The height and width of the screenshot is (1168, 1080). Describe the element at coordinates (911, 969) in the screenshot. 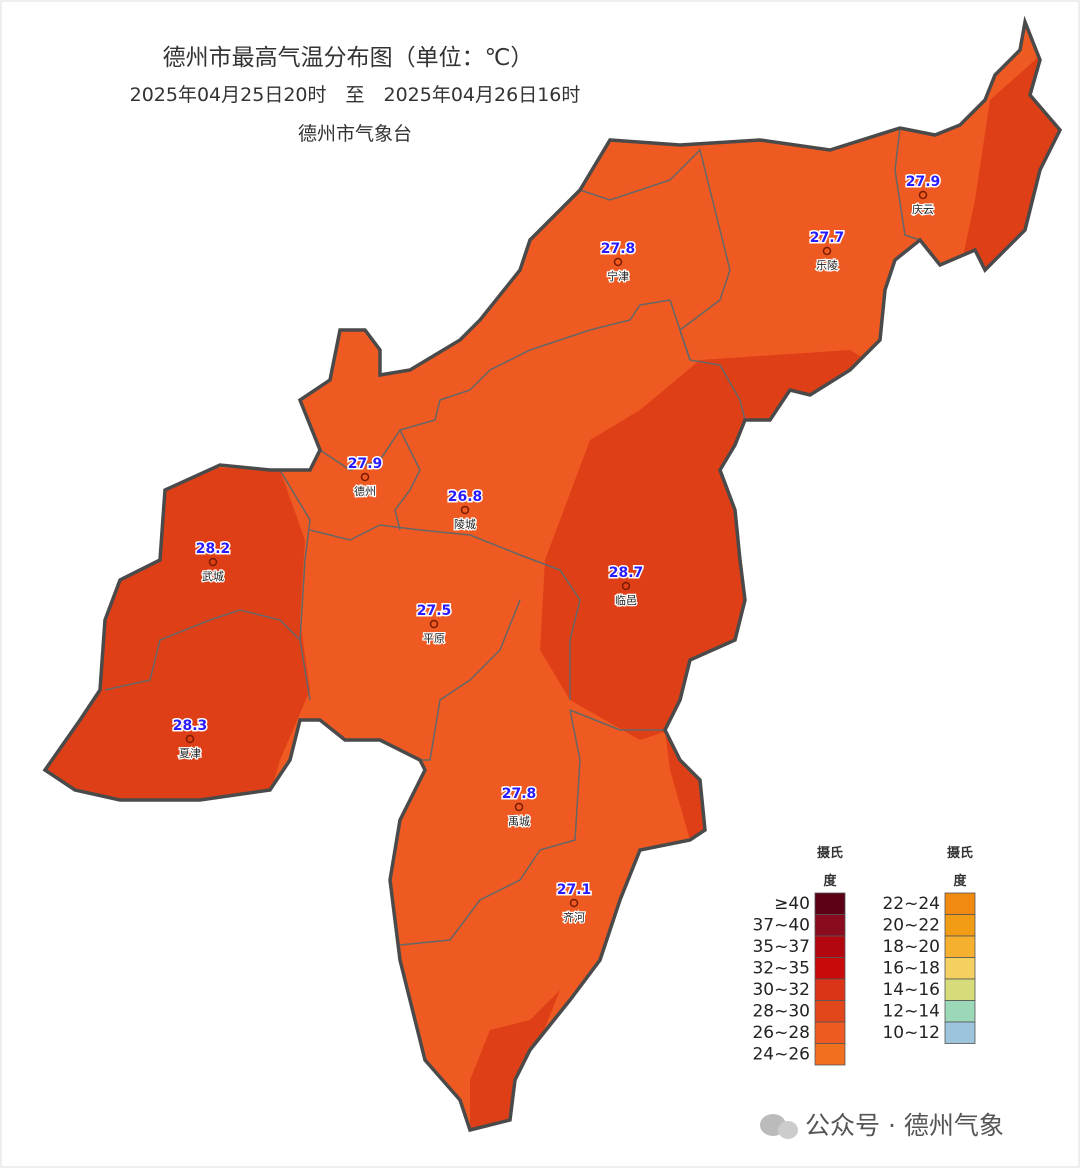

I see `legend-label: 16~18` at that location.